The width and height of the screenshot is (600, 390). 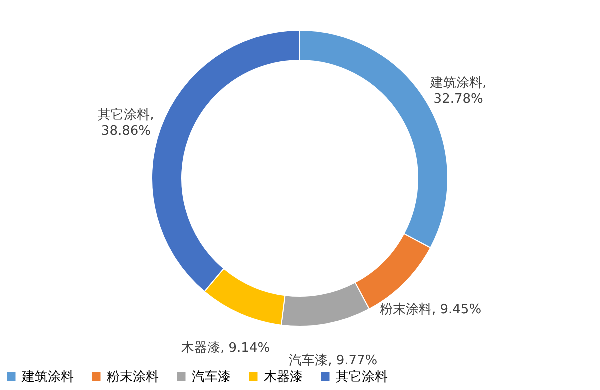 I want to click on legend-label: 木器漆, so click(x=283, y=377).